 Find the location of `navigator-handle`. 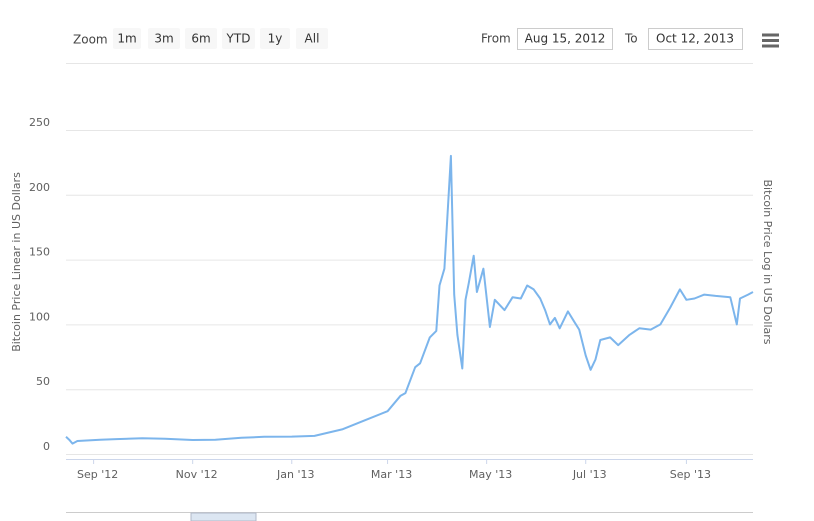

navigator-handle is located at coordinates (223, 516).